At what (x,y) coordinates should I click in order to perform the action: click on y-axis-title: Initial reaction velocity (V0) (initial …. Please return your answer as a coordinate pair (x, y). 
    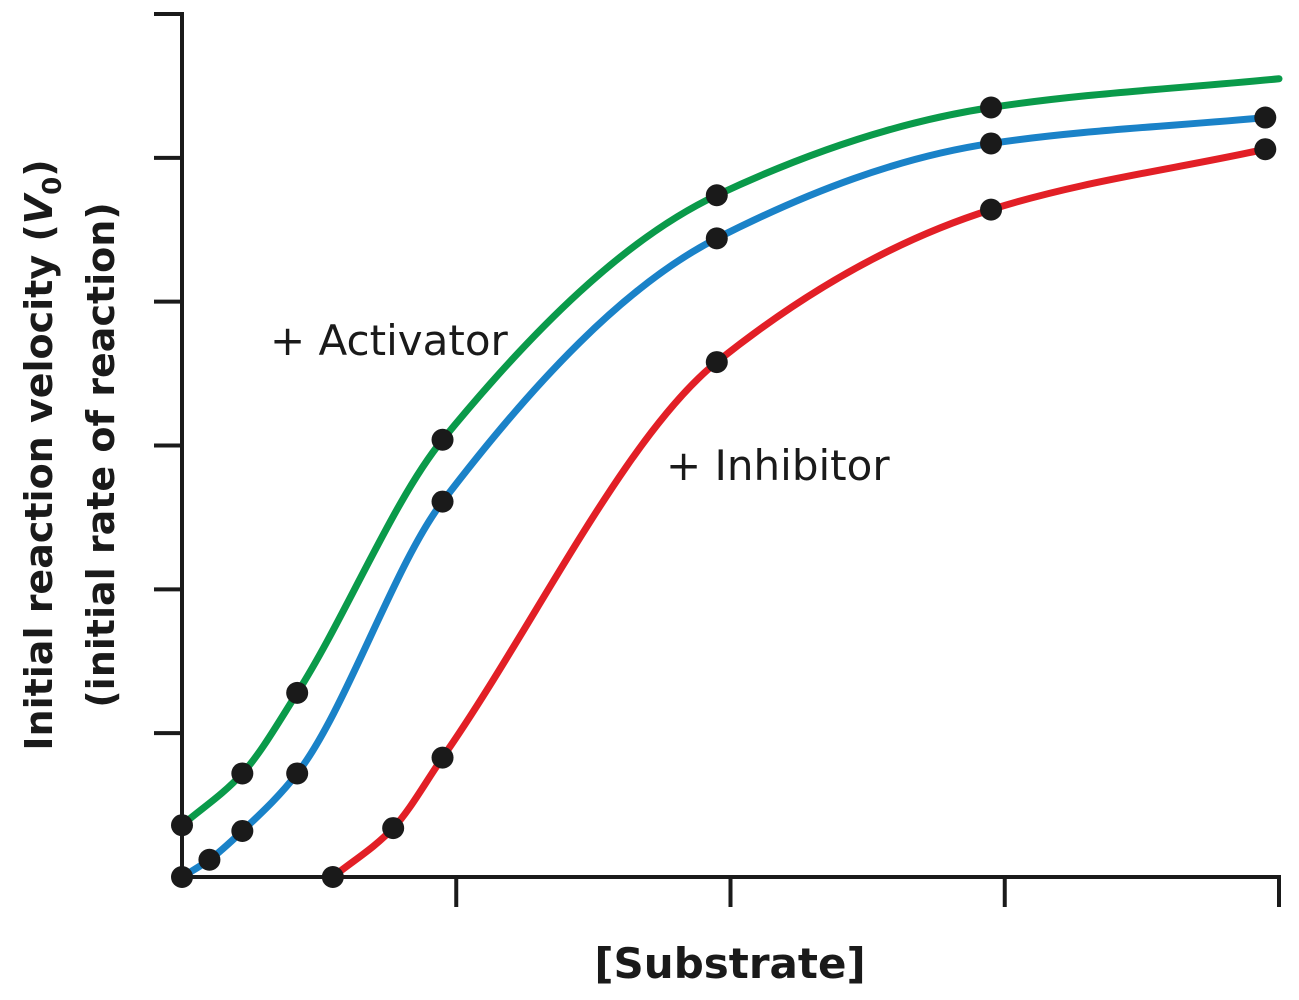
    Looking at the image, I should click on (70, 454).